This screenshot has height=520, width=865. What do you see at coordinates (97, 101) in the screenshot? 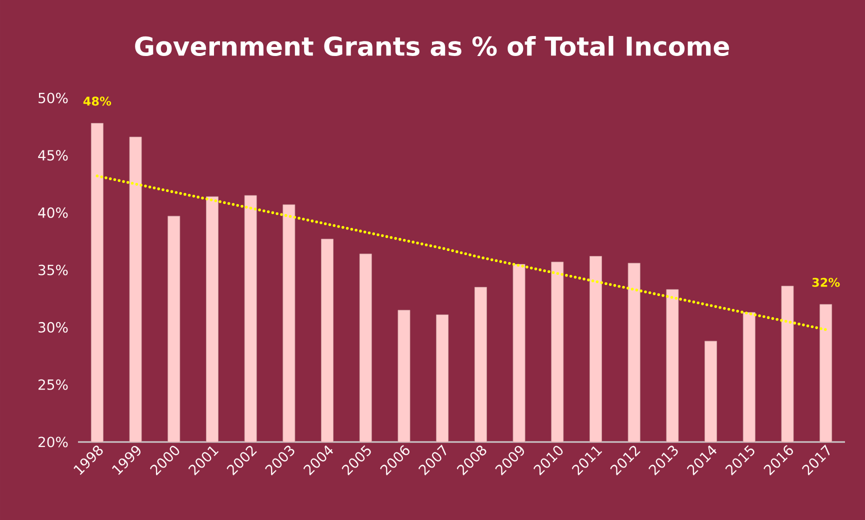
I see `data-label: 48%` at bounding box center [97, 101].